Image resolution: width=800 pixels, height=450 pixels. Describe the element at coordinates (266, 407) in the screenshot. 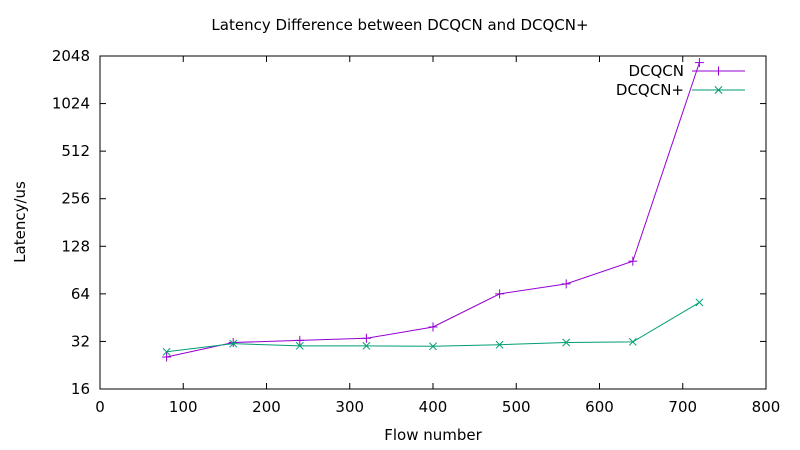

I see `x-tick-label: 200` at that location.